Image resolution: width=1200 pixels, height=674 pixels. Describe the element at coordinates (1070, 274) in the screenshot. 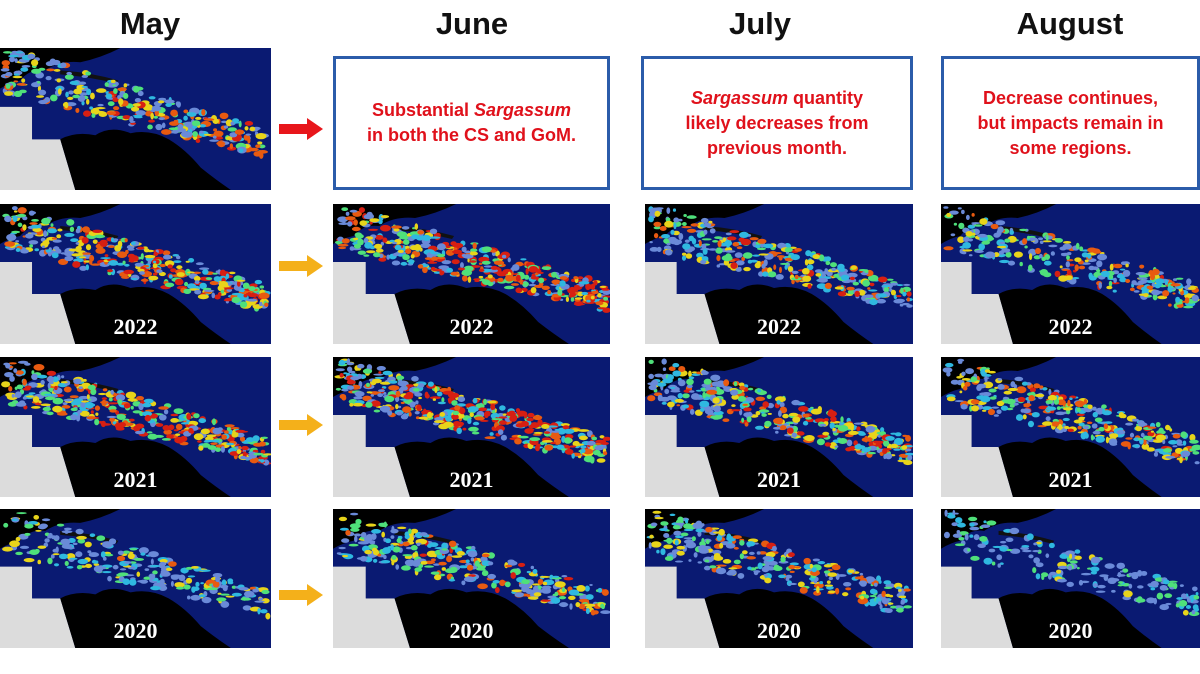

I see `sargassum-map-august-2022: 2022` at that location.